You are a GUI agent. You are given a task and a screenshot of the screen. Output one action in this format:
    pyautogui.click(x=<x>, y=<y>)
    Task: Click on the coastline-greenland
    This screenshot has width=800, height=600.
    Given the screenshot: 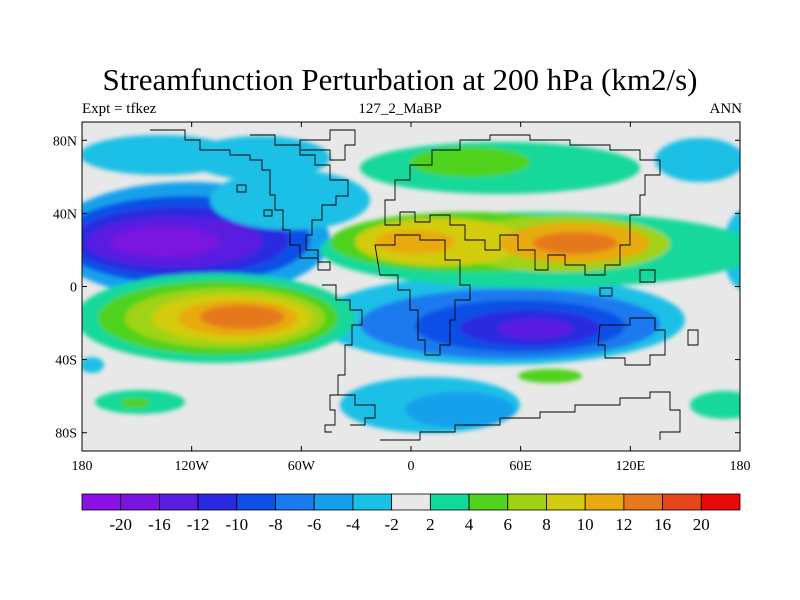 What is the action you would take?
    pyautogui.click(x=327, y=145)
    